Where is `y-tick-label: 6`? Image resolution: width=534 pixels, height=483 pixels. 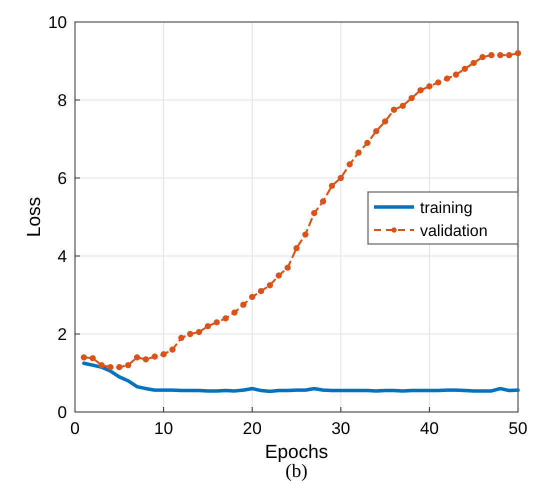 y-tick-label: 6 is located at coordinates (62, 178).